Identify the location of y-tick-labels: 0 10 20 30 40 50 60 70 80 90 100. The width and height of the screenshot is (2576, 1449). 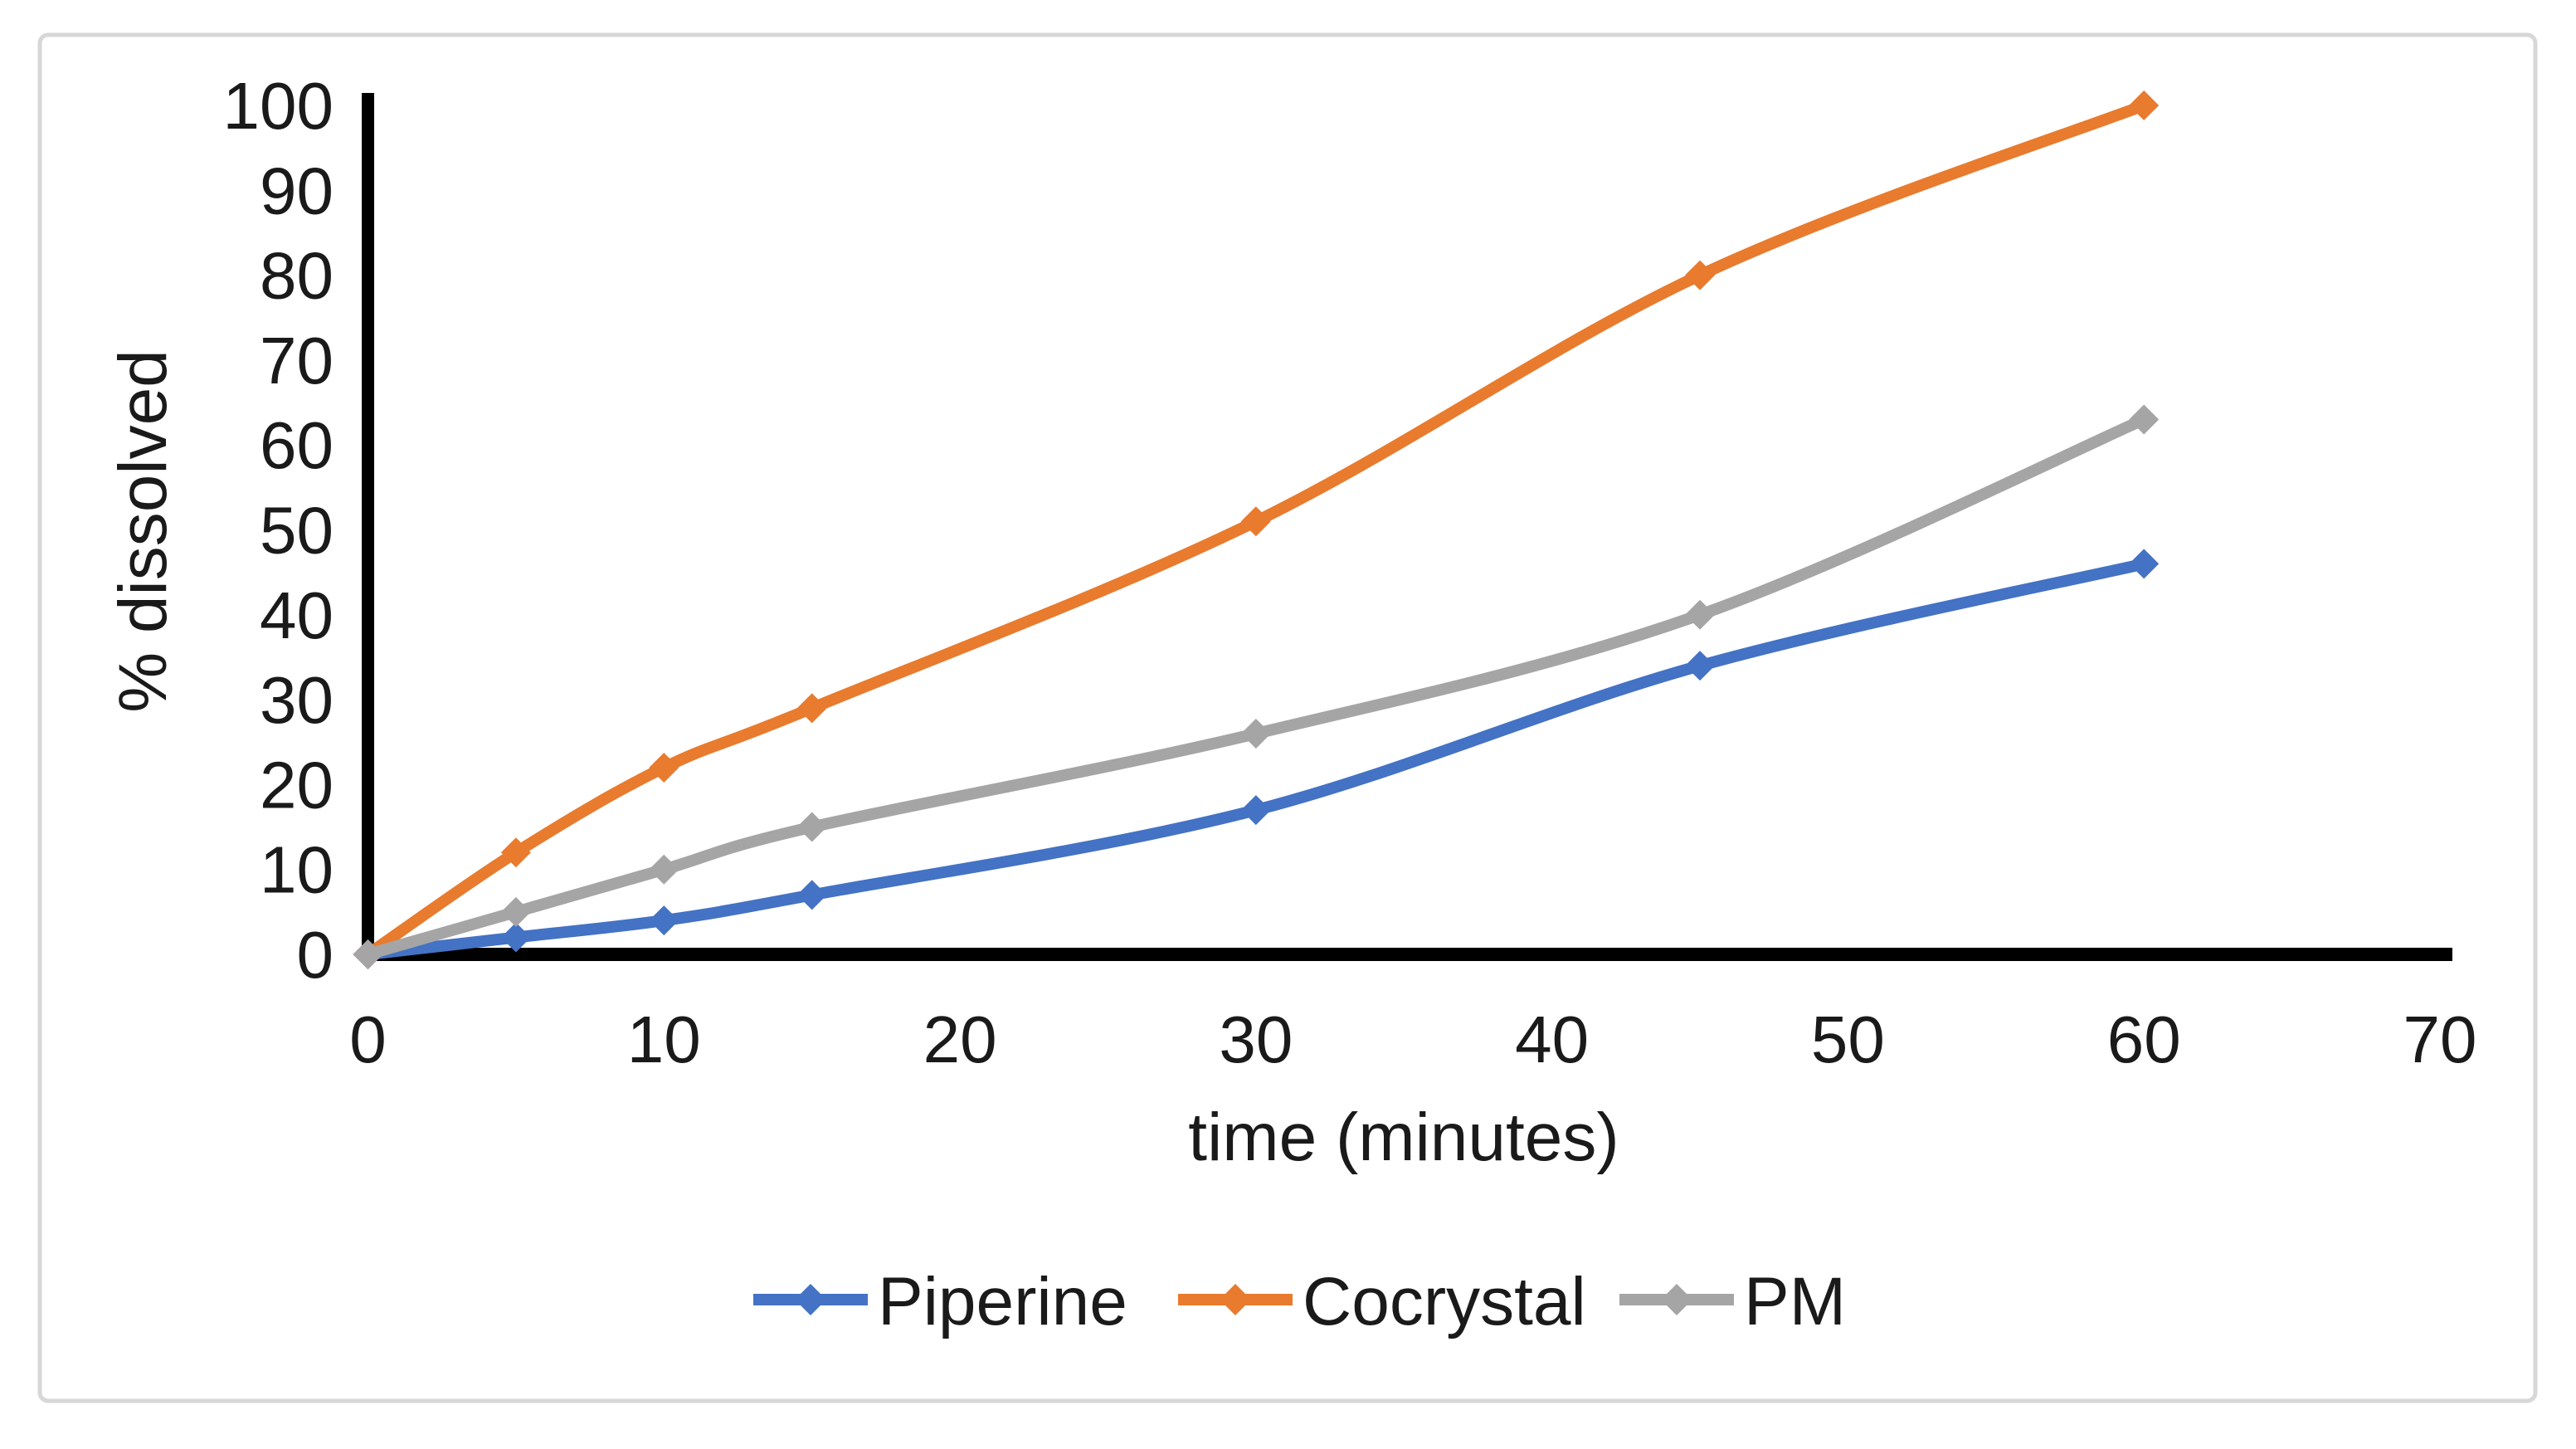
(278, 531).